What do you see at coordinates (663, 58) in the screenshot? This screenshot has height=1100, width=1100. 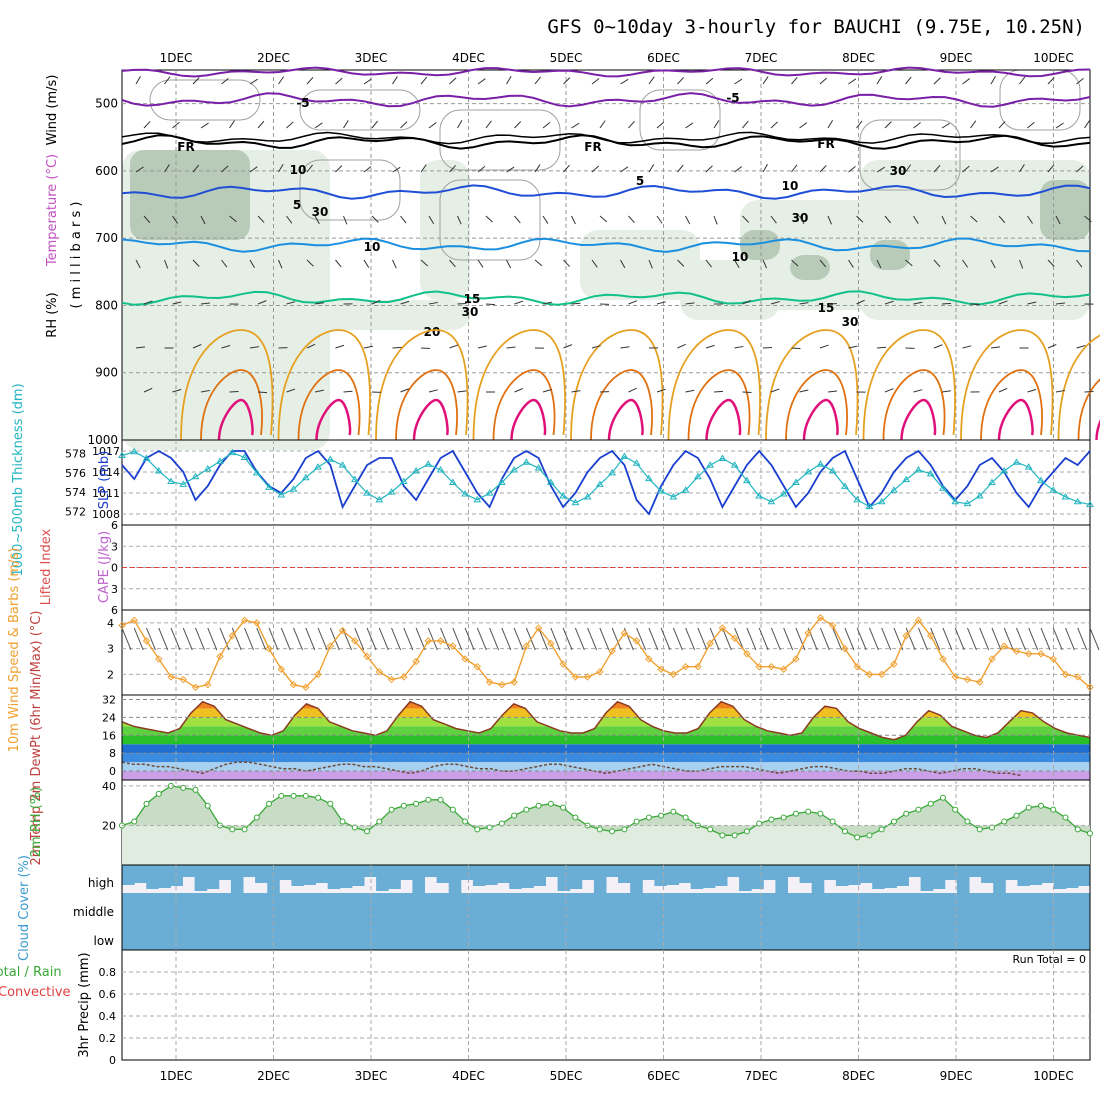 I see `date-label-top: 6DEC` at bounding box center [663, 58].